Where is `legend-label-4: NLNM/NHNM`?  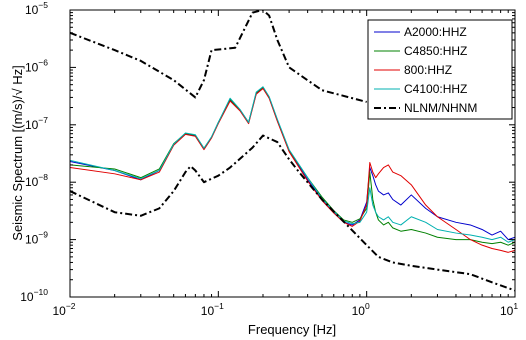
legend-label-4: NLNM/NHNM is located at coordinates (440, 108).